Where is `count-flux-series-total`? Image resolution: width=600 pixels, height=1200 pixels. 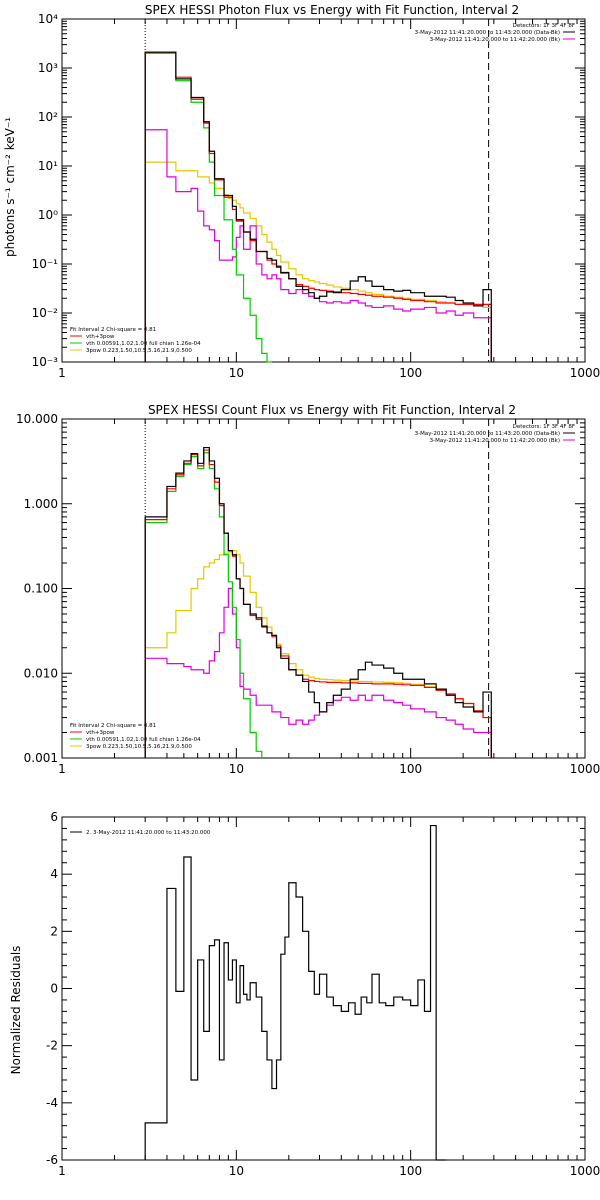
count-flux-series-total is located at coordinates (318, 603).